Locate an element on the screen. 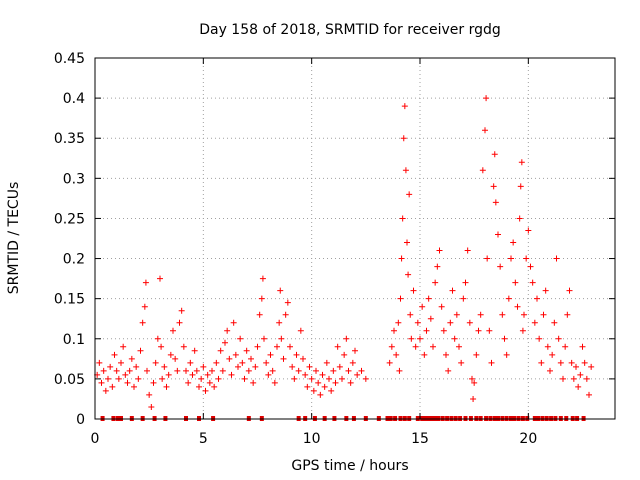  x-tick-label: 20 is located at coordinates (528, 439).